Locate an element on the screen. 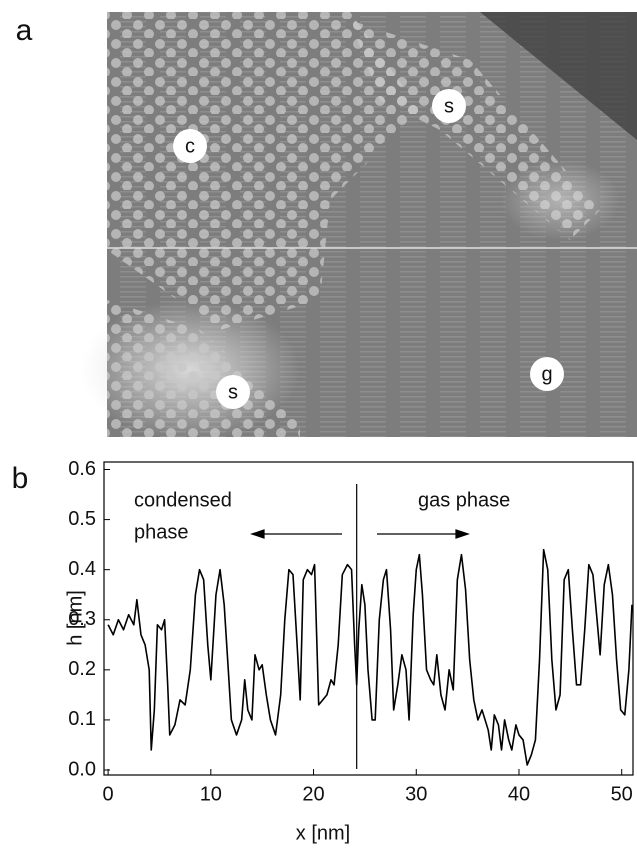 Image resolution: width=637 pixels, height=849 pixels. annotation: gas phase is located at coordinates (464, 500).